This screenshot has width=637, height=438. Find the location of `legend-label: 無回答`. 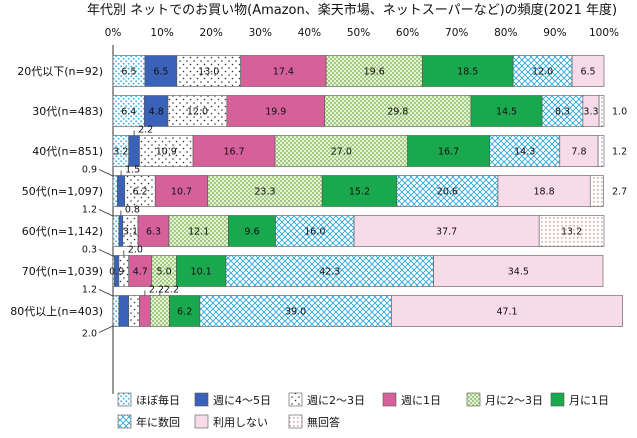

legend-label: 無回答 is located at coordinates (323, 422).